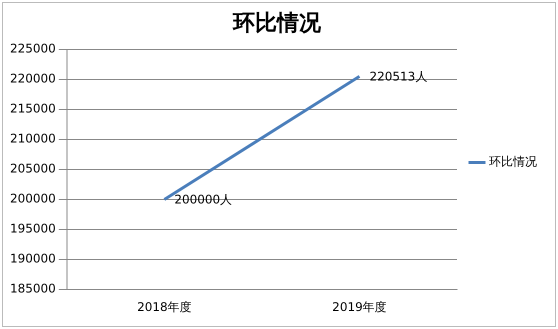 The image size is (558, 329). What do you see at coordinates (33, 79) in the screenshot?
I see `y-tick-label: 220000` at bounding box center [33, 79].